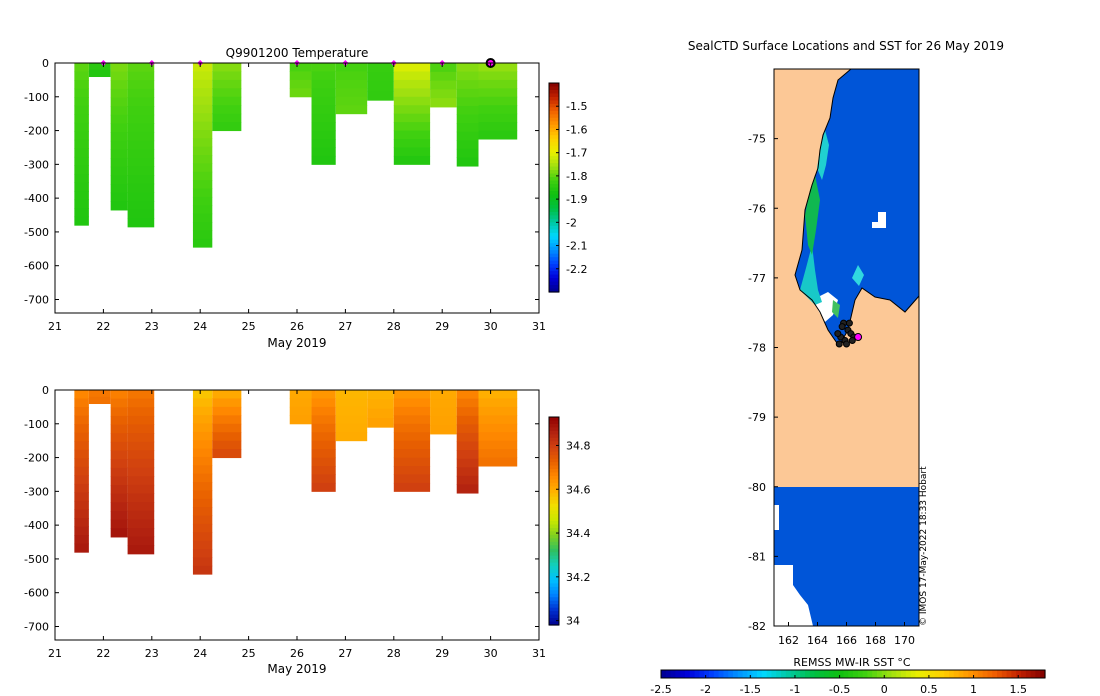  What do you see at coordinates (857, 207) in the screenshot?
I see `coastline` at bounding box center [857, 207].